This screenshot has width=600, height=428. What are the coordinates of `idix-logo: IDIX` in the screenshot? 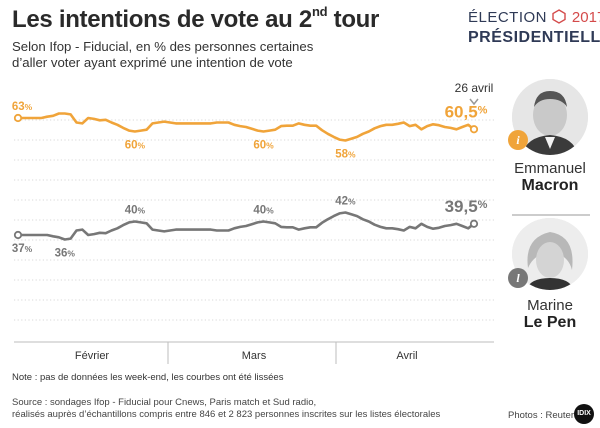 It's located at (584, 414).